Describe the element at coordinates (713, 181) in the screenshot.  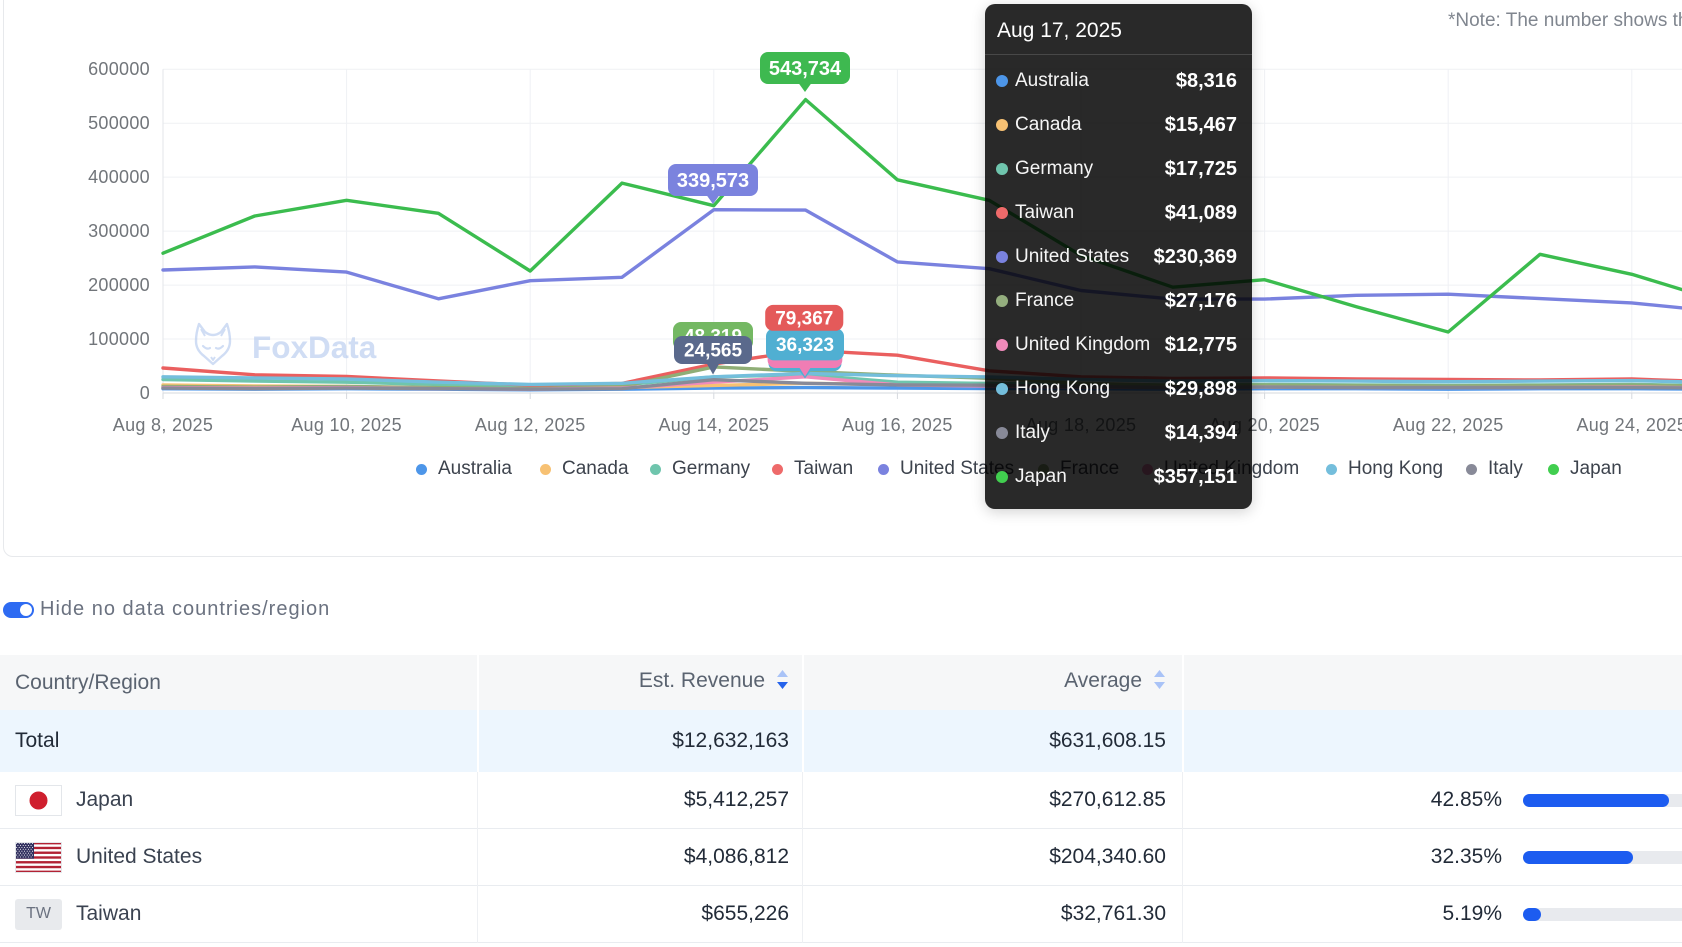
I see `svg-text: 339,573` at that location.